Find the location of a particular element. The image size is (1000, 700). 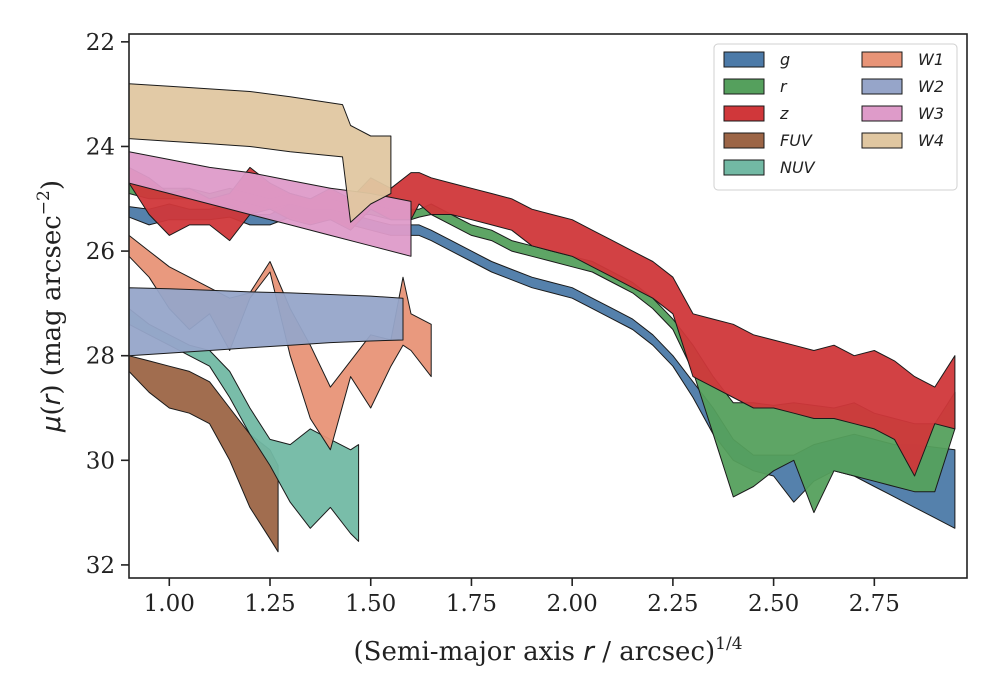

legend-label-r: r is located at coordinates (784, 86).